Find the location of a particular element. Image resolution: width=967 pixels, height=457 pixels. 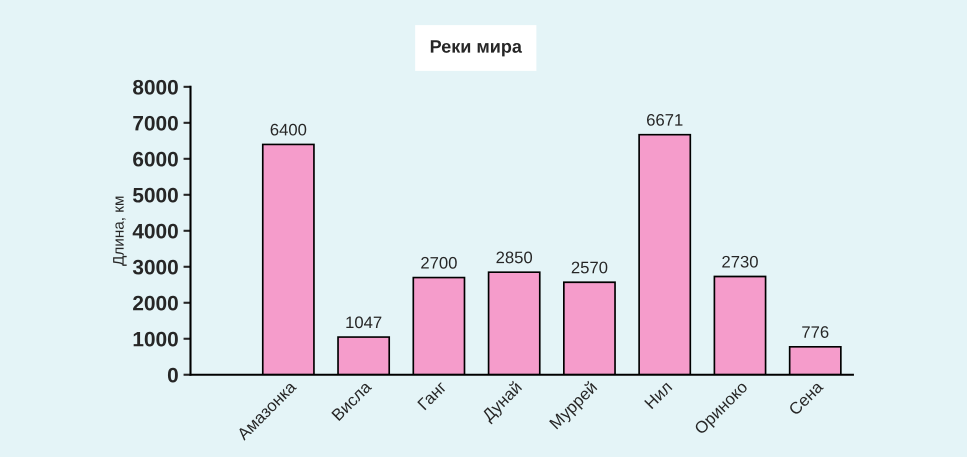

chart-title: Реки мира is located at coordinates (476, 48).